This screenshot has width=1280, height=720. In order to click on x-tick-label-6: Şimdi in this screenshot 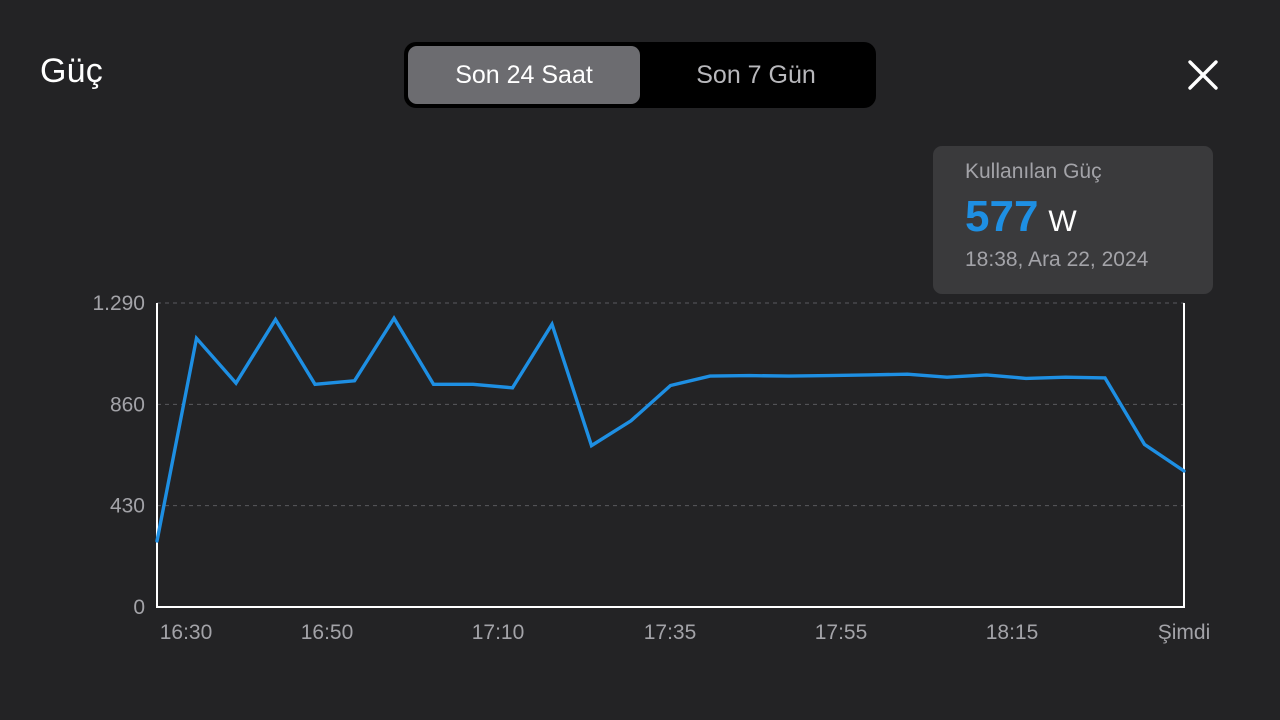, I will do `click(1184, 632)`.